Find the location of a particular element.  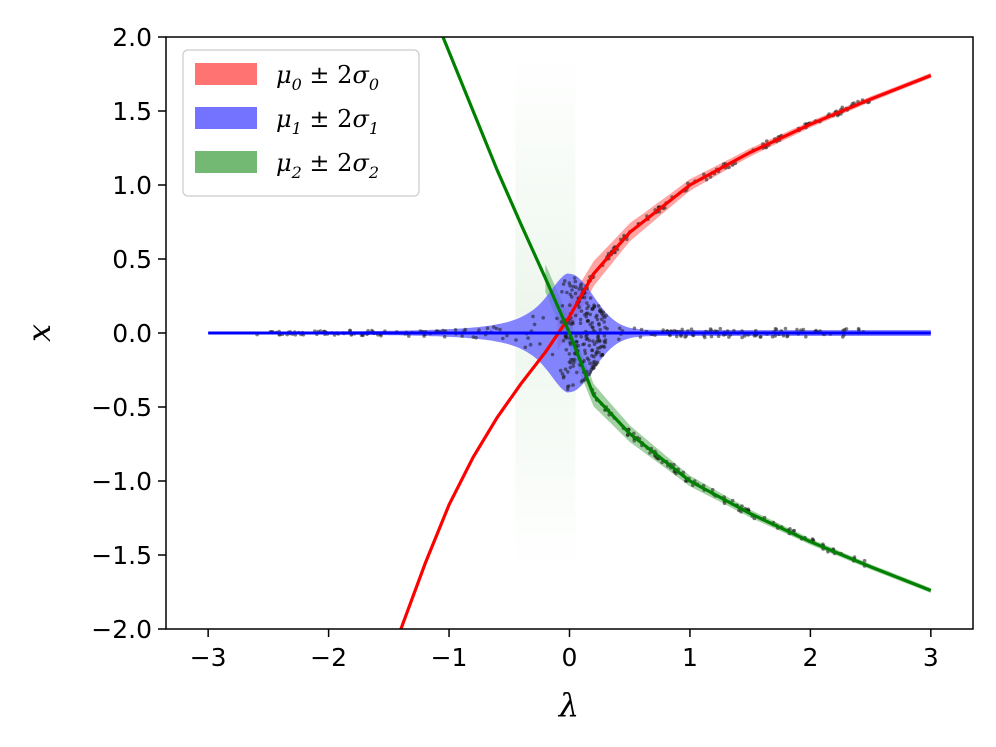

y-tick-label: −2.0 is located at coordinates (121, 629).